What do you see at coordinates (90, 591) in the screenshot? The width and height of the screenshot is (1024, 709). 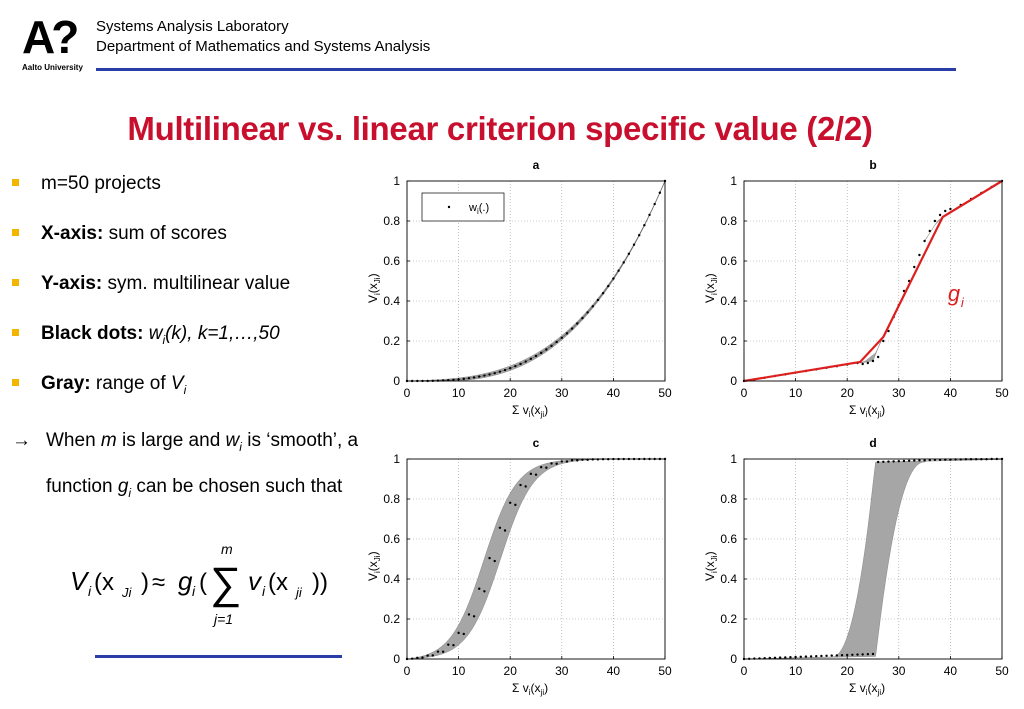 I see `formula-V-sub: i` at bounding box center [90, 591].